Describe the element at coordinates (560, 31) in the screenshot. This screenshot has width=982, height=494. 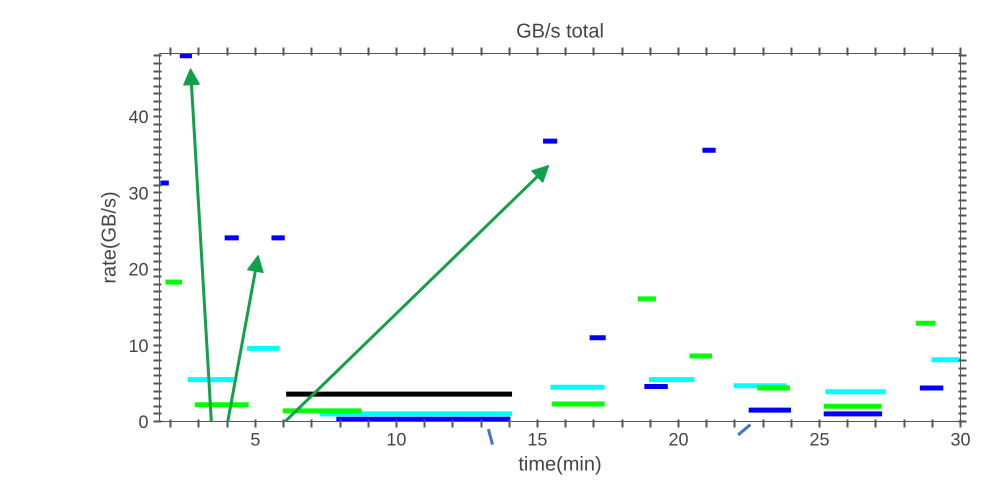
I see `chart-title: GB/s total` at that location.